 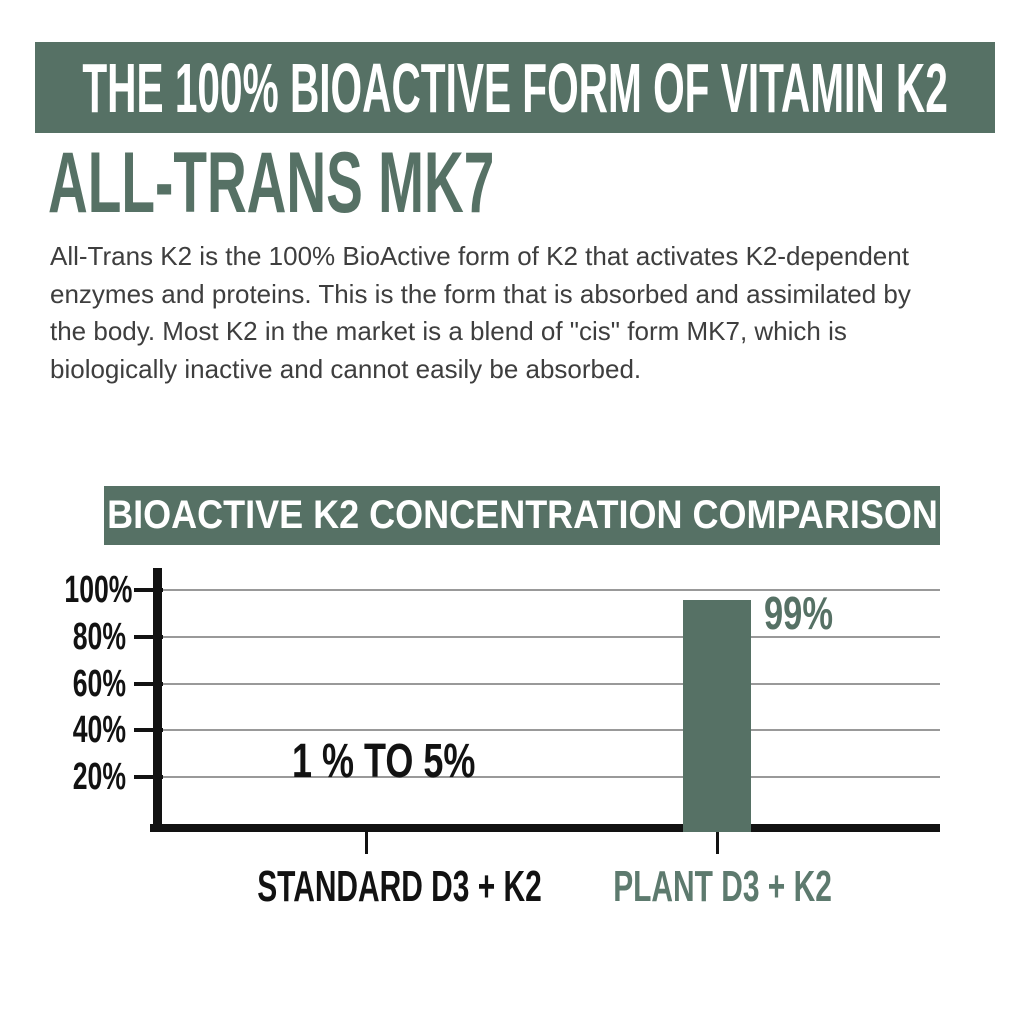 I want to click on chart-title: BIOACTIVE K2 CONCENTRATION COMPARISON, so click(x=522, y=515).